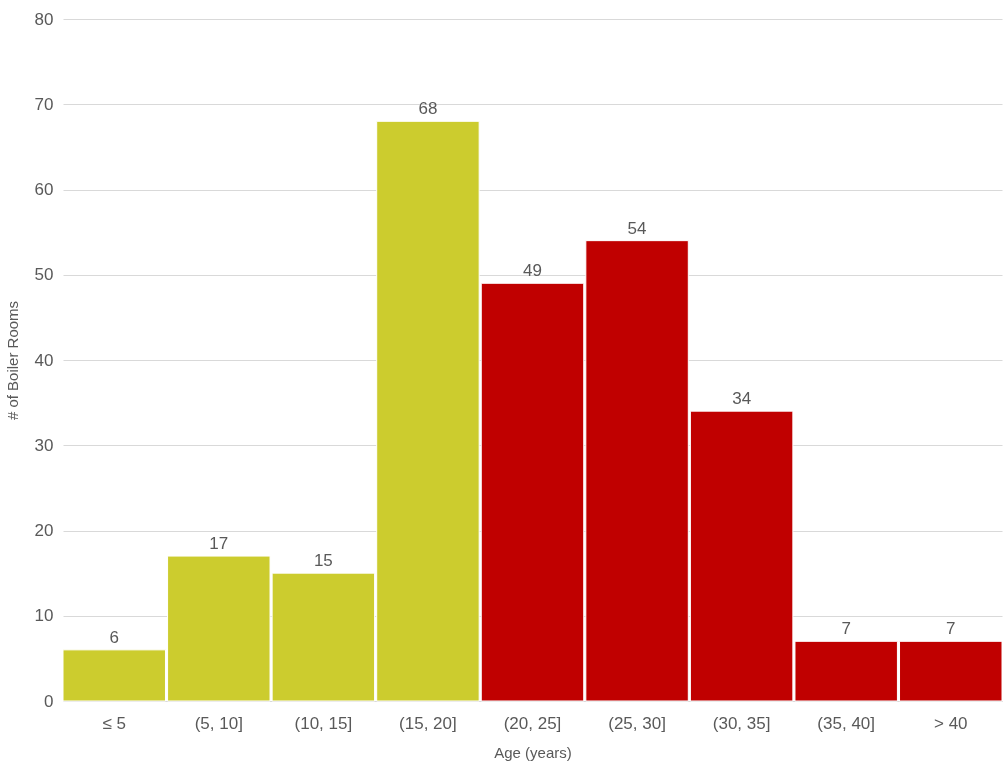 The image size is (1005, 765). I want to click on x-tick-label: (30, 35], so click(741, 723).